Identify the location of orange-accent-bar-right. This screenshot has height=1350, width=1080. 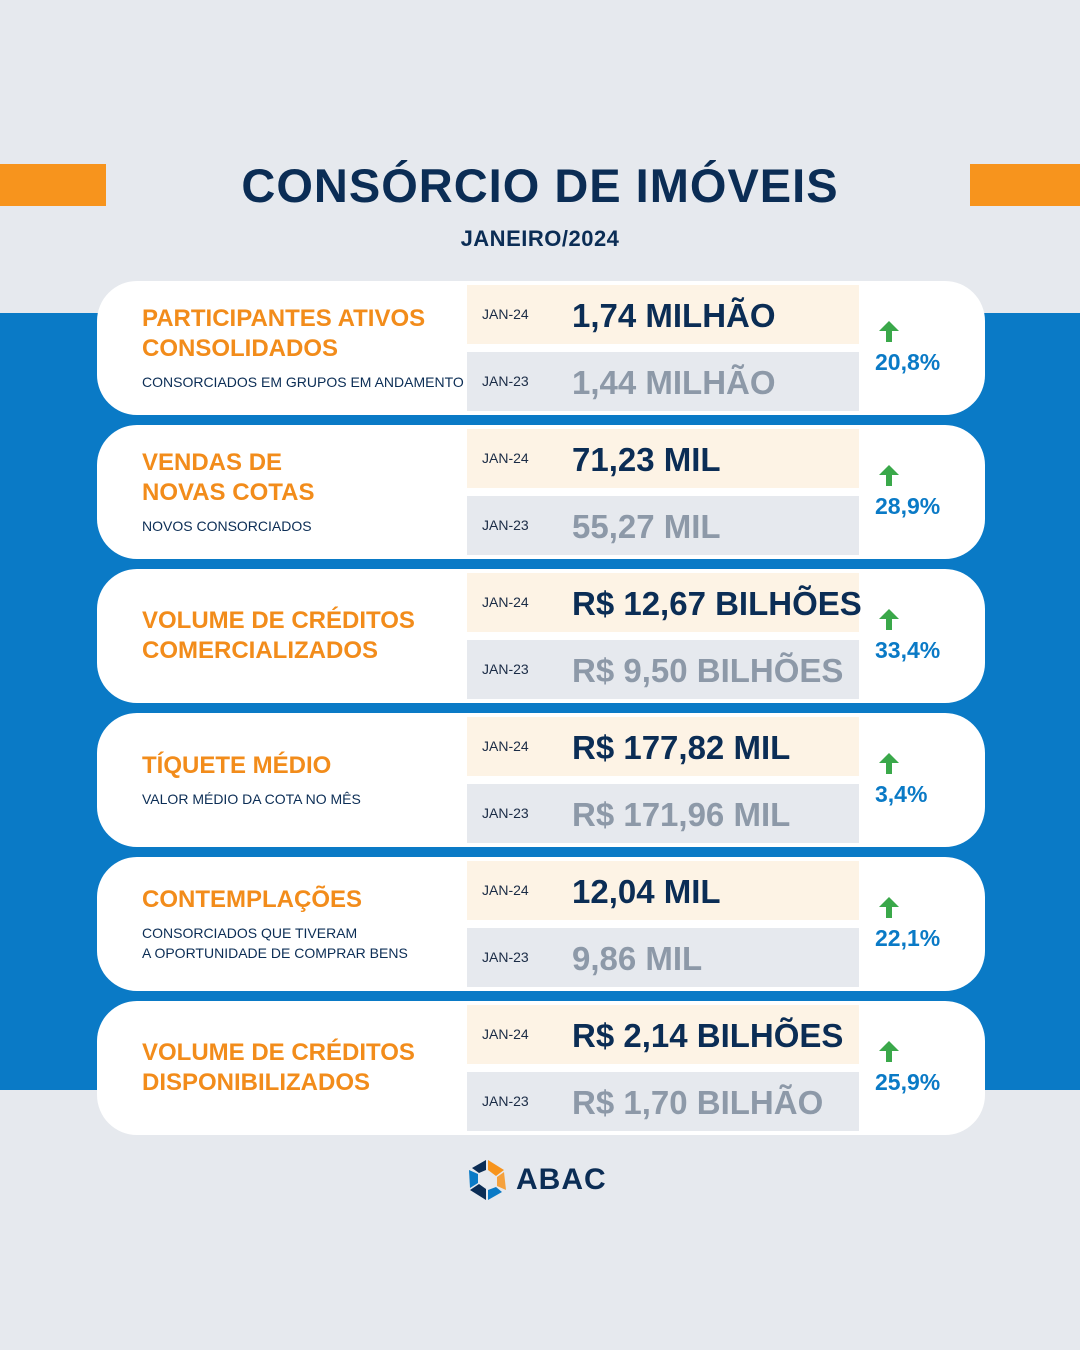
(1025, 185).